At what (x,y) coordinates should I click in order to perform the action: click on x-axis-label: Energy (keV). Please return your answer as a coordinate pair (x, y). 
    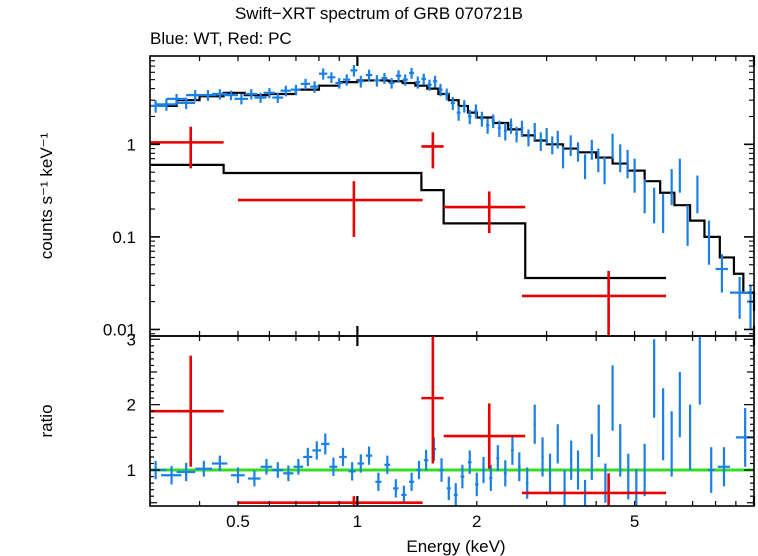
    Looking at the image, I should click on (455, 546).